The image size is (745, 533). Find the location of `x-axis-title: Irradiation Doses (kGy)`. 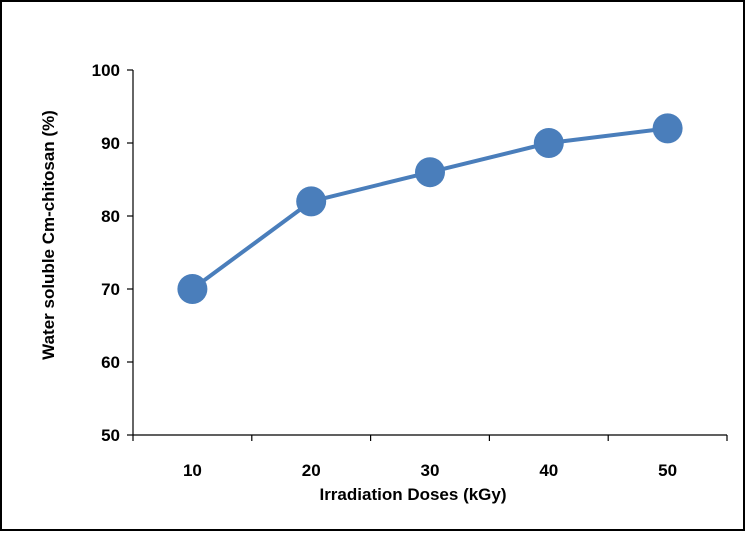

x-axis-title: Irradiation Doses (kGy) is located at coordinates (412, 494).